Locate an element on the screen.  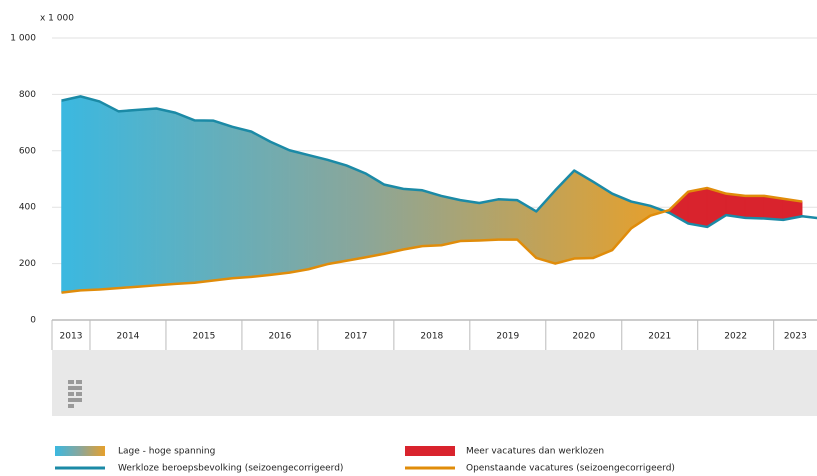
x-tick-label: 2019 is located at coordinates (507, 337).